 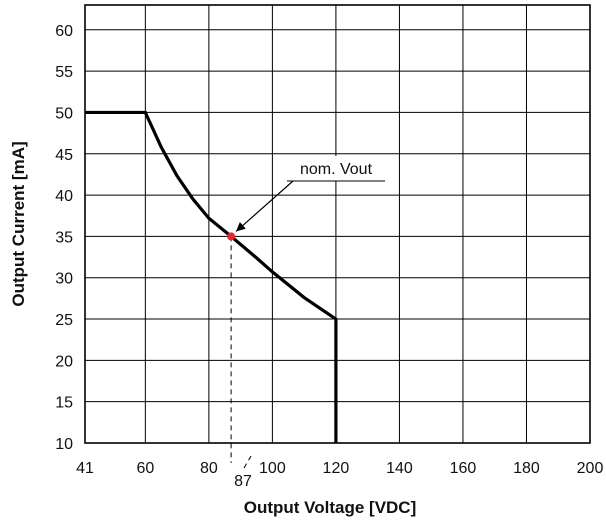 What do you see at coordinates (209, 468) in the screenshot?
I see `x-tick-label: 80` at bounding box center [209, 468].